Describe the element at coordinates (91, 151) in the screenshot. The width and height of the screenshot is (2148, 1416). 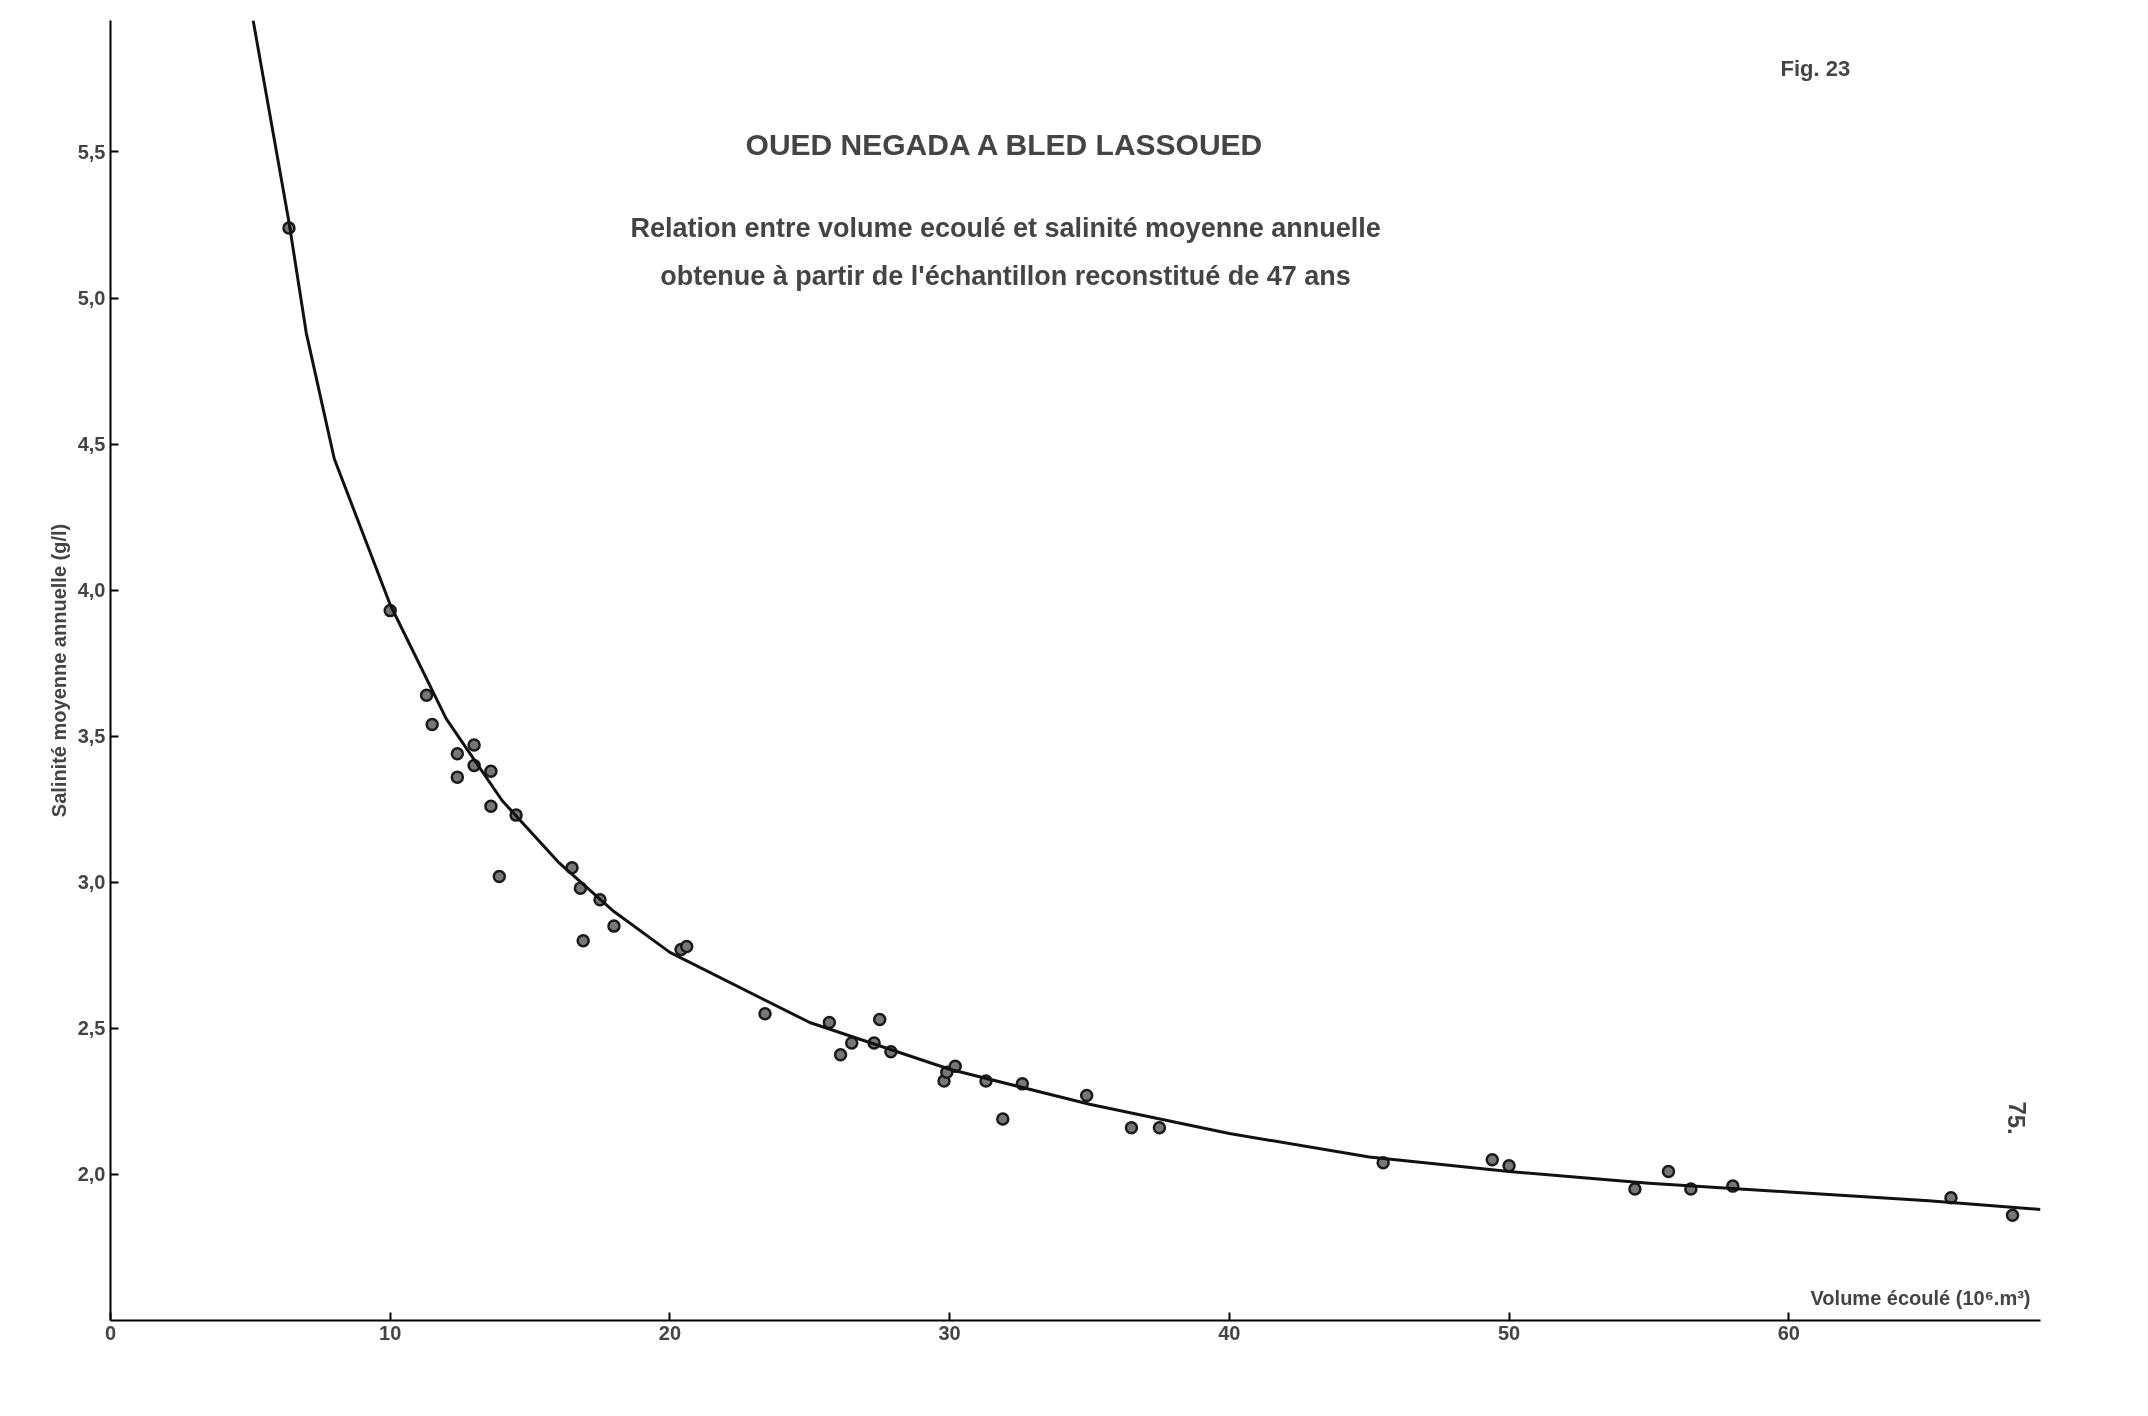
I see `y-tick-label: 5,5` at that location.